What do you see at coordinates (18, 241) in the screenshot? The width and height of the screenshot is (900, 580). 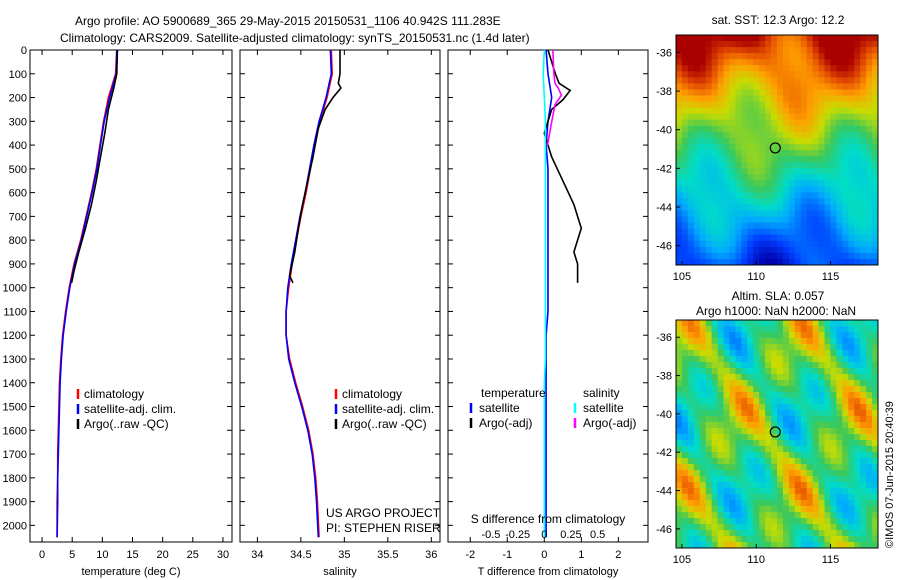 I see `y-tick-label: 800` at bounding box center [18, 241].